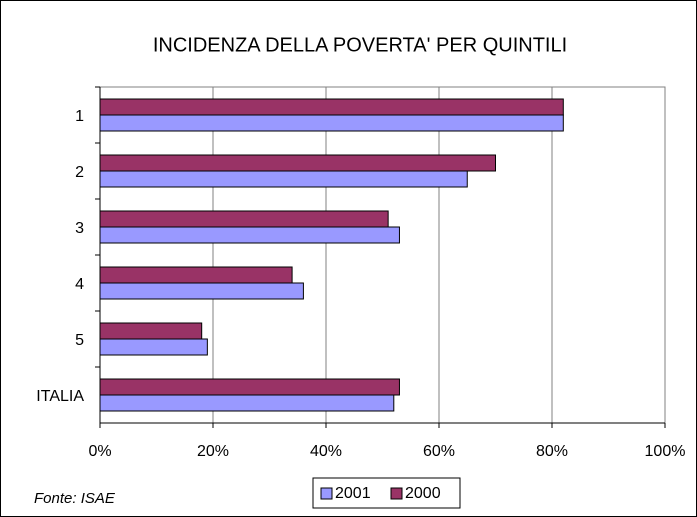 Image resolution: width=697 pixels, height=517 pixels. I want to click on x-tick-label: 80%, so click(552, 451).